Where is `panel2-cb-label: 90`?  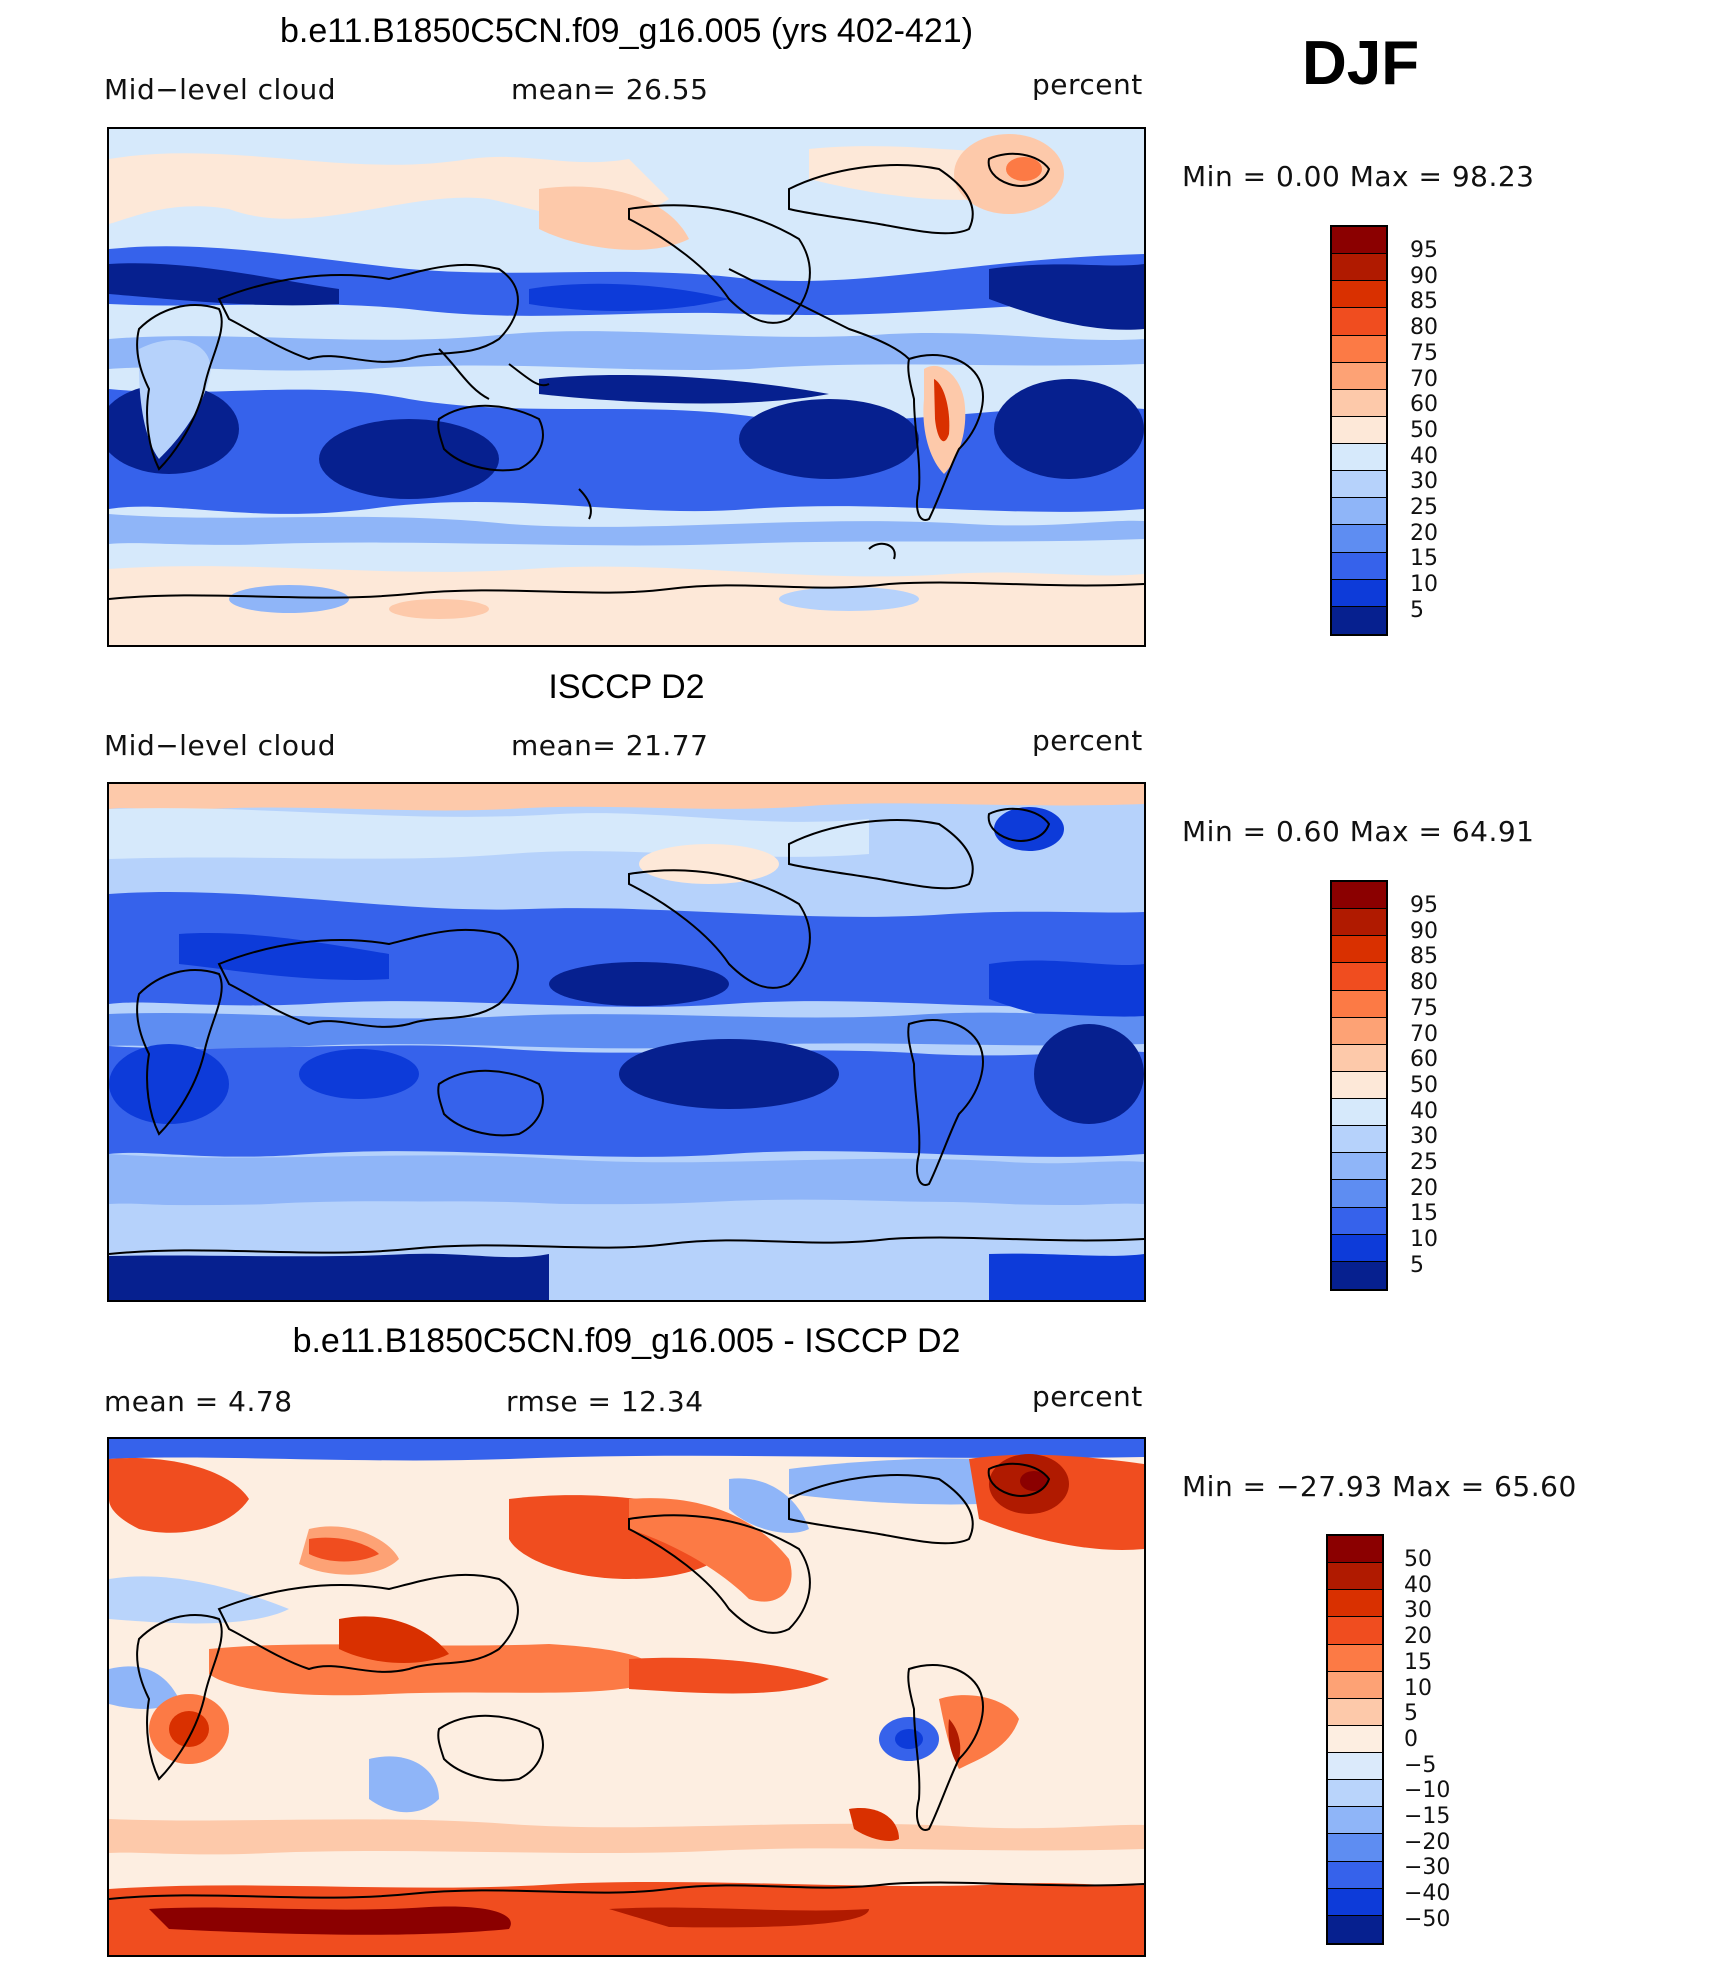 panel2-cb-label: 90 is located at coordinates (1424, 931).